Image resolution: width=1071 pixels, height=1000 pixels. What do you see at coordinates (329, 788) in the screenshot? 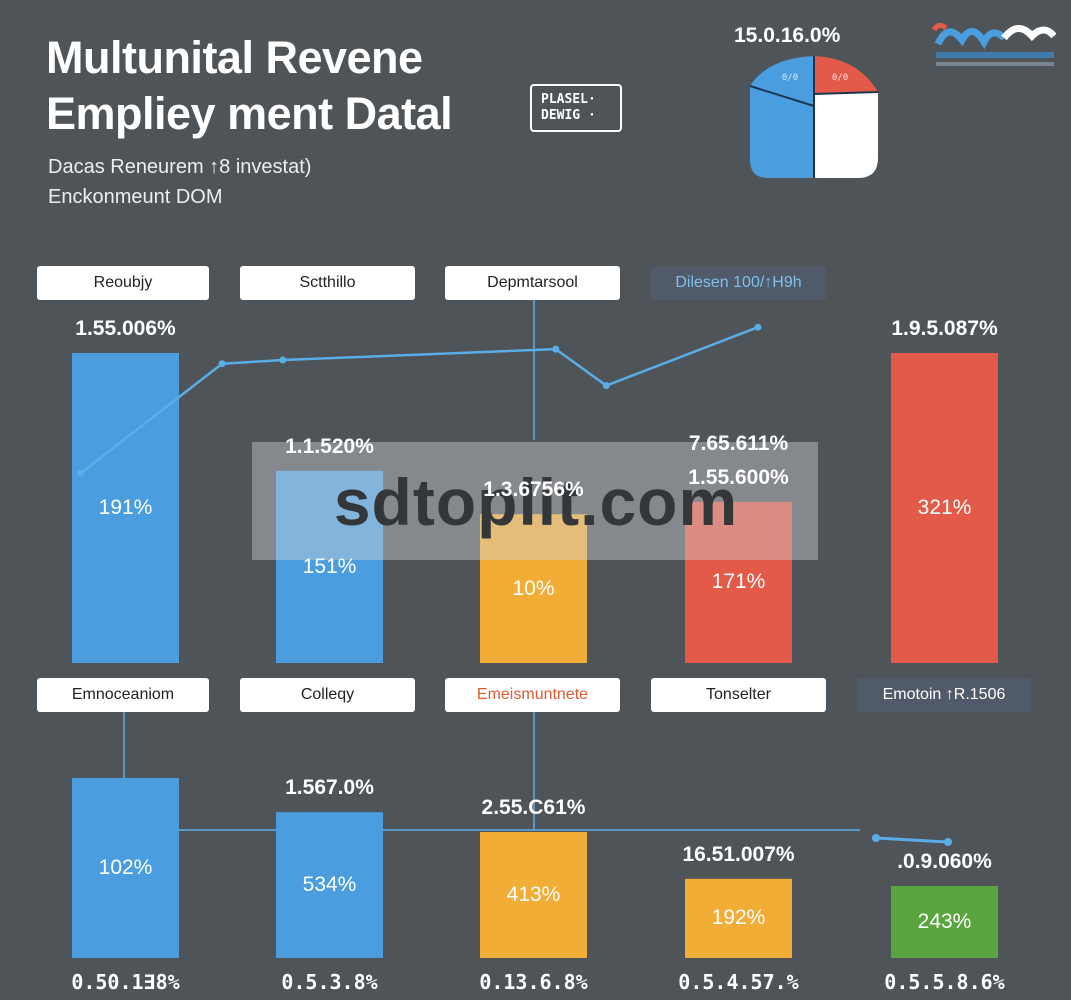
I see `bar-value-label: 1.567.0%` at bounding box center [329, 788].